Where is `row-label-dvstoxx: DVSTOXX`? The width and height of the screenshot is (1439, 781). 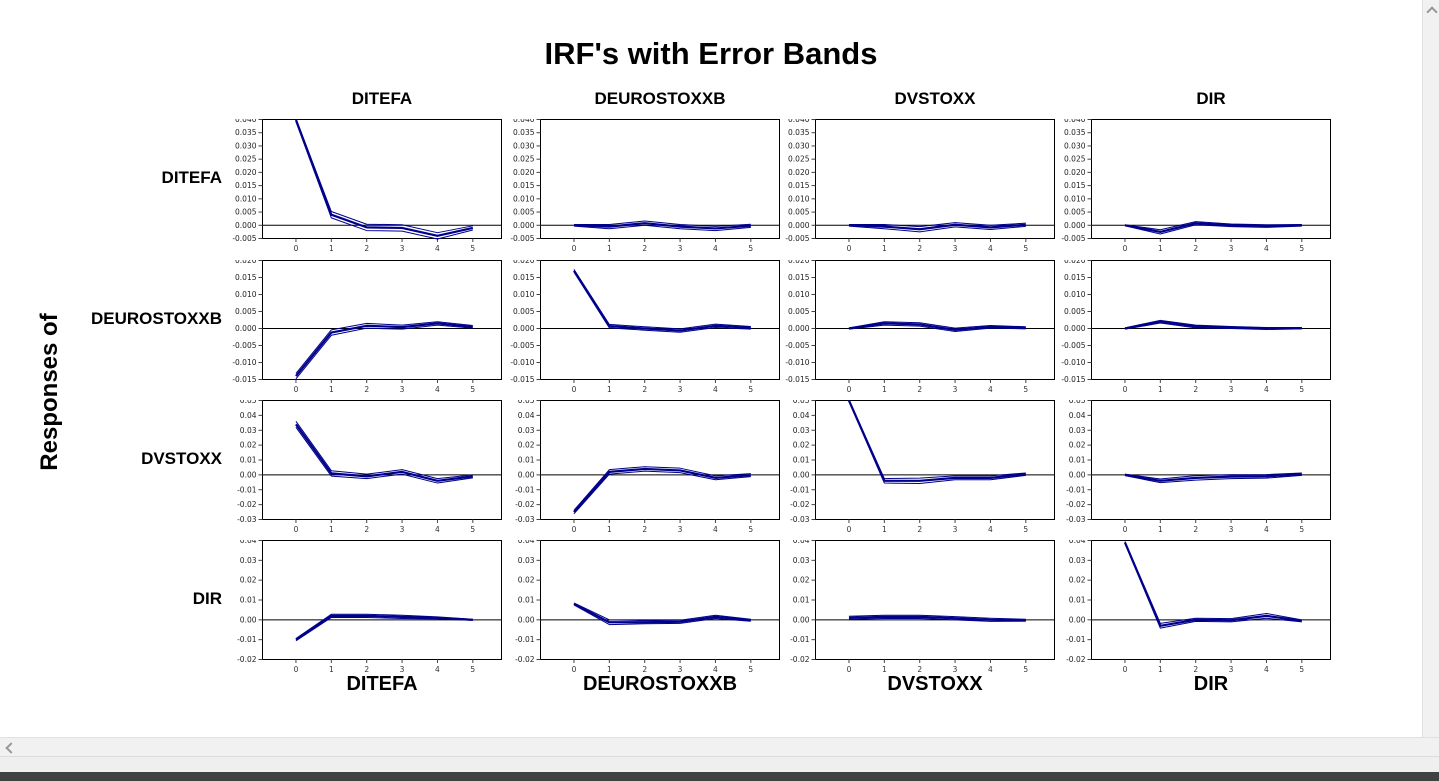 row-label-dvstoxx: DVSTOXX is located at coordinates (181, 458).